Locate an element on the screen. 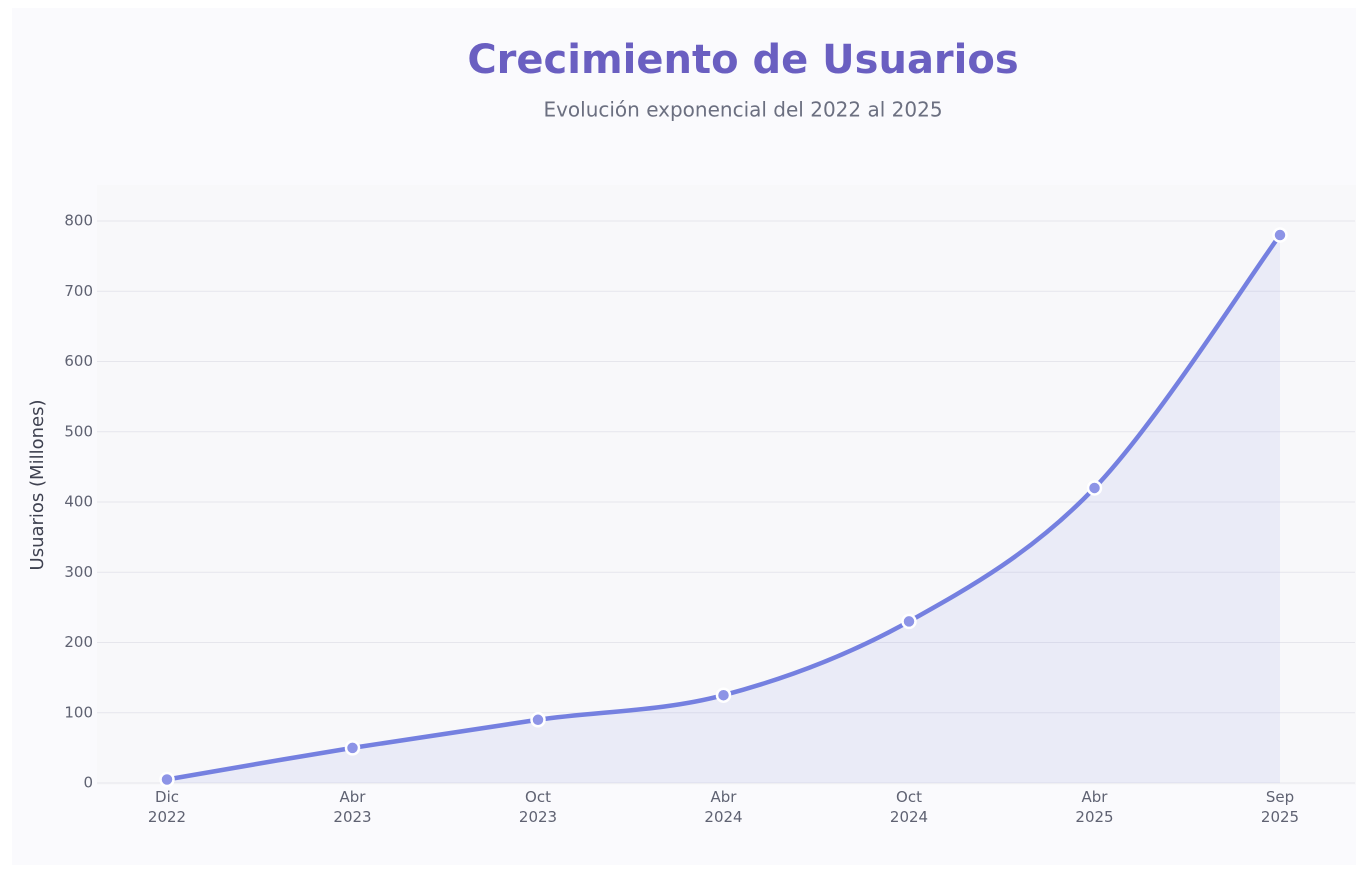 This screenshot has height=869, width=1360. y-tick-label: 400 is located at coordinates (78, 502).